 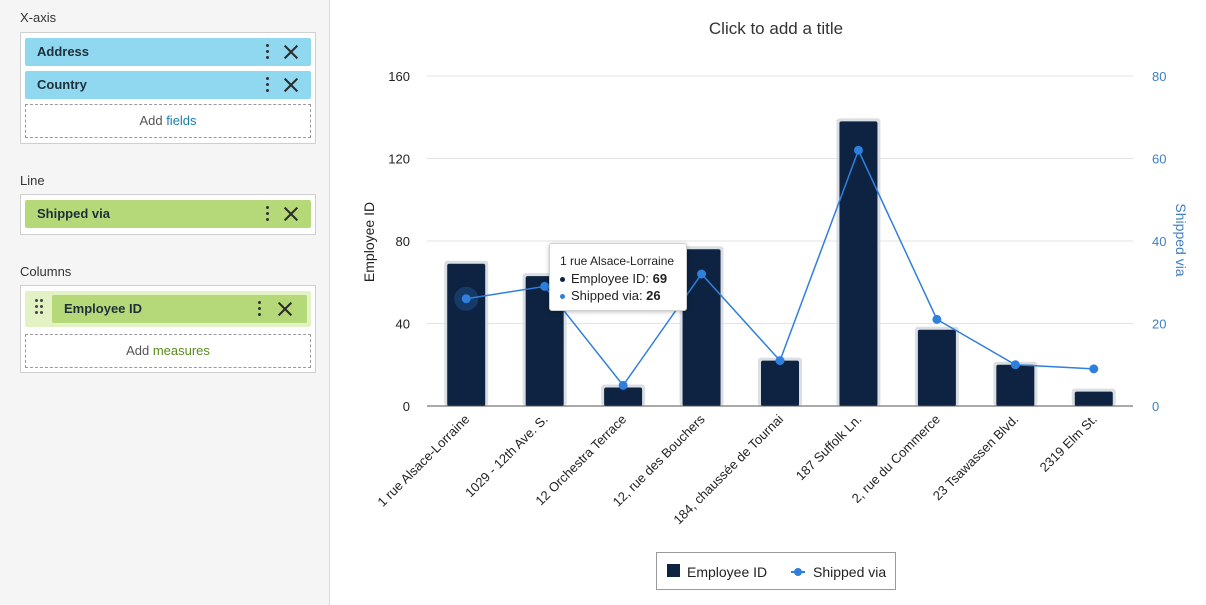 What do you see at coordinates (1181, 239) in the screenshot?
I see `y-axis-label-right: Shipped via` at bounding box center [1181, 239].